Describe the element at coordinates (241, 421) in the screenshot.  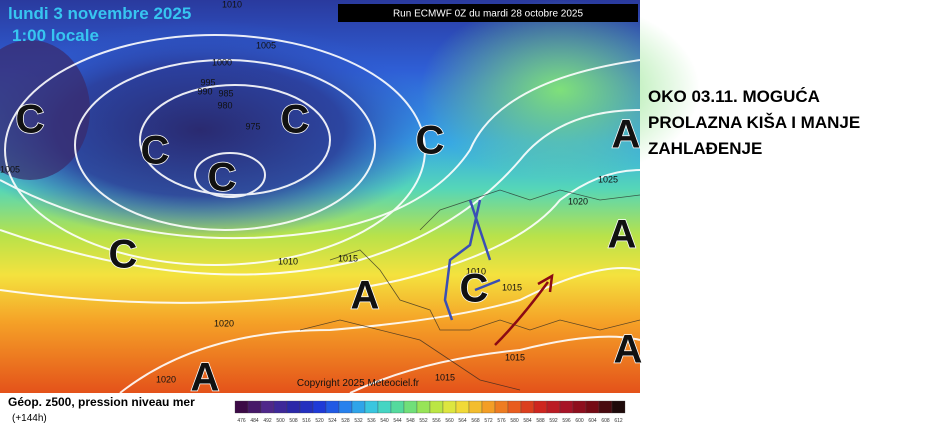
I see `scale-label: 476` at that location.